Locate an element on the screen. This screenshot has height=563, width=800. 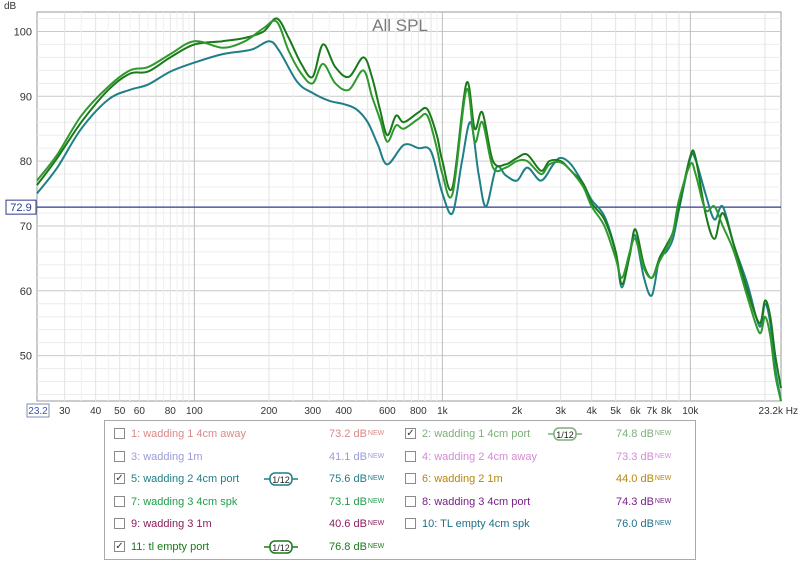
x-tick-label: 3k is located at coordinates (561, 411).